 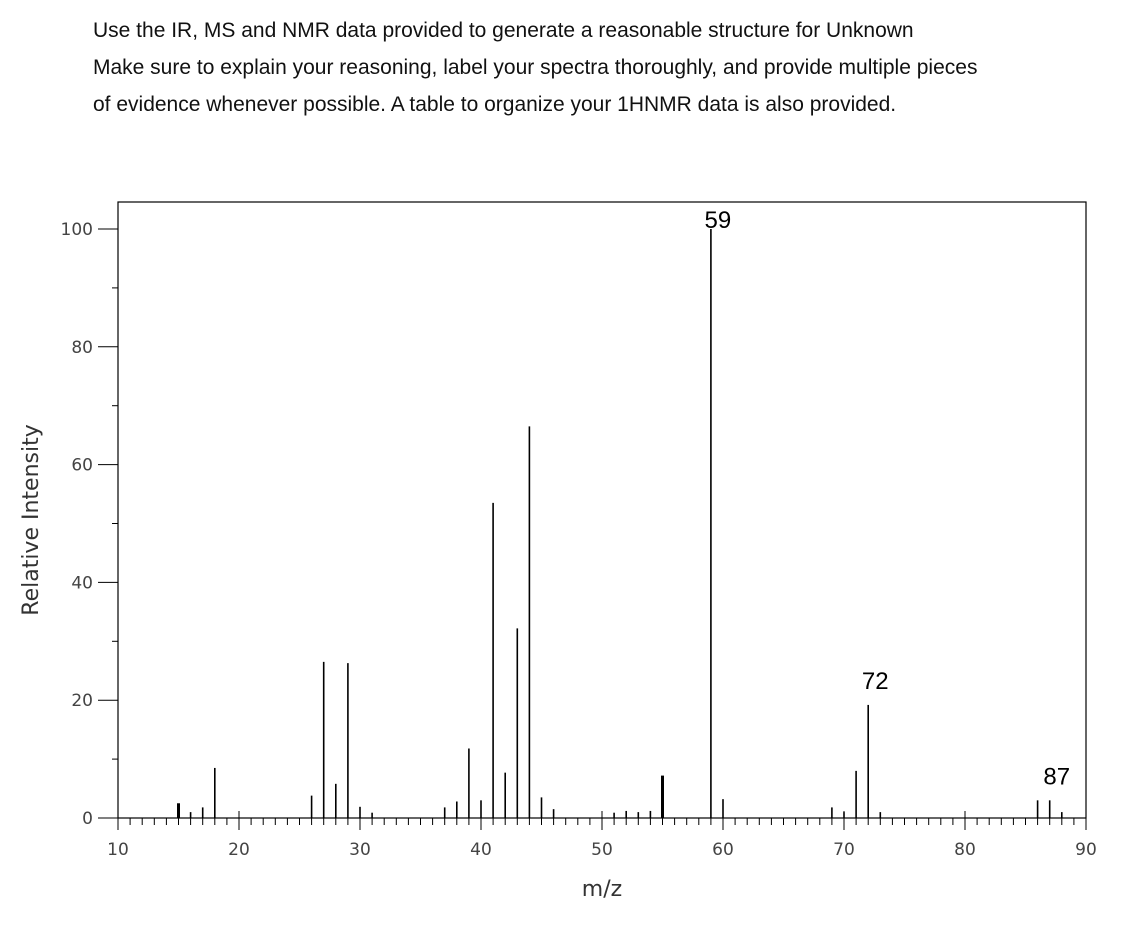 What do you see at coordinates (31, 519) in the screenshot?
I see `y-axis-title: Relative Intensity` at bounding box center [31, 519].